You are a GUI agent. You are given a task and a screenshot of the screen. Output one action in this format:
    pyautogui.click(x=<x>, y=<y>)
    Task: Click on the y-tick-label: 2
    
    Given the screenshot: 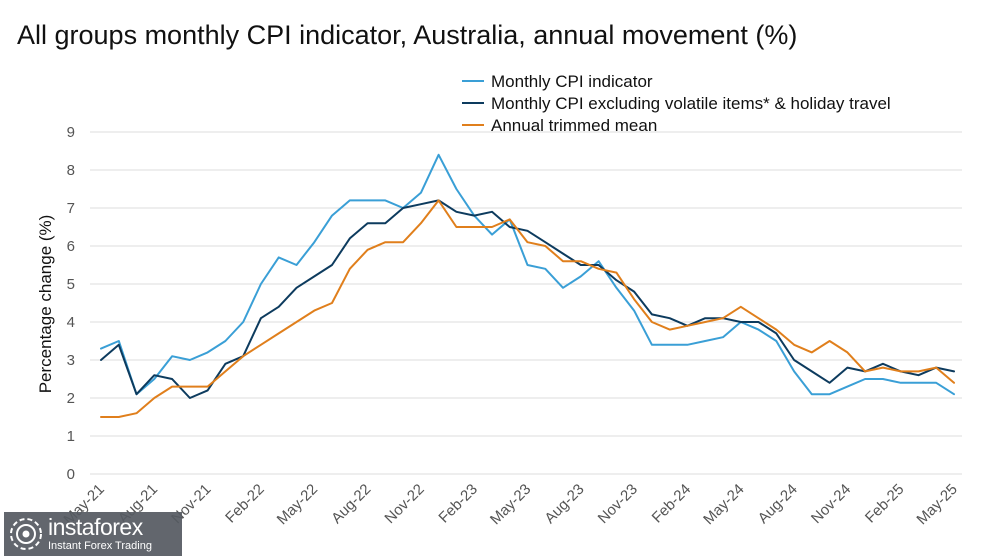 What is the action you would take?
    pyautogui.click(x=71, y=398)
    